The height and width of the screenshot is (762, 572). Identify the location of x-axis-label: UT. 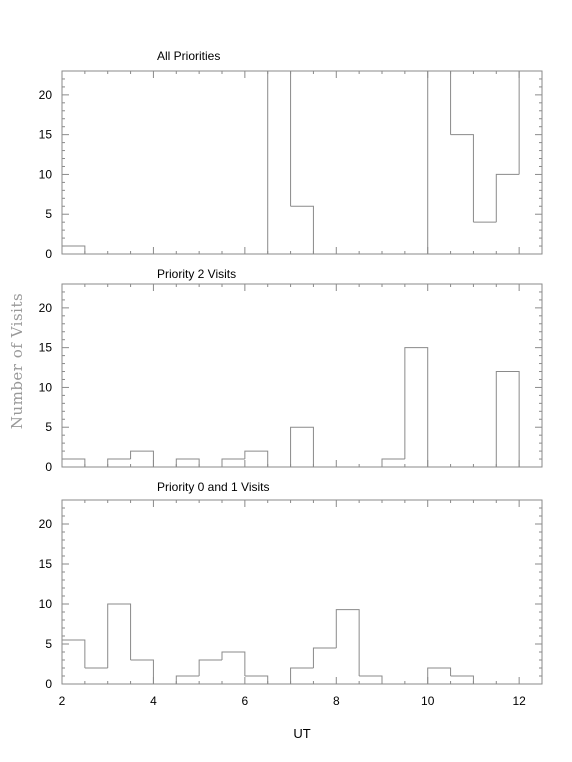
(301, 733).